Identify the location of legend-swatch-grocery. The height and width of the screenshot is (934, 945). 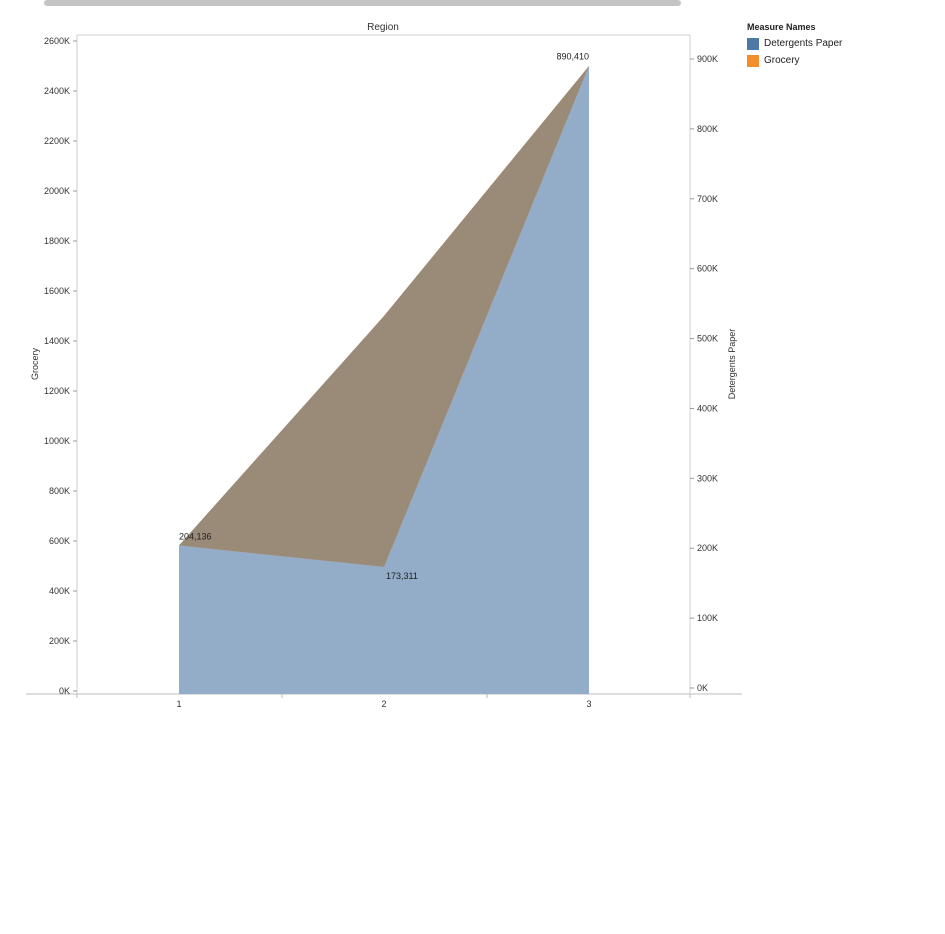
(753, 60).